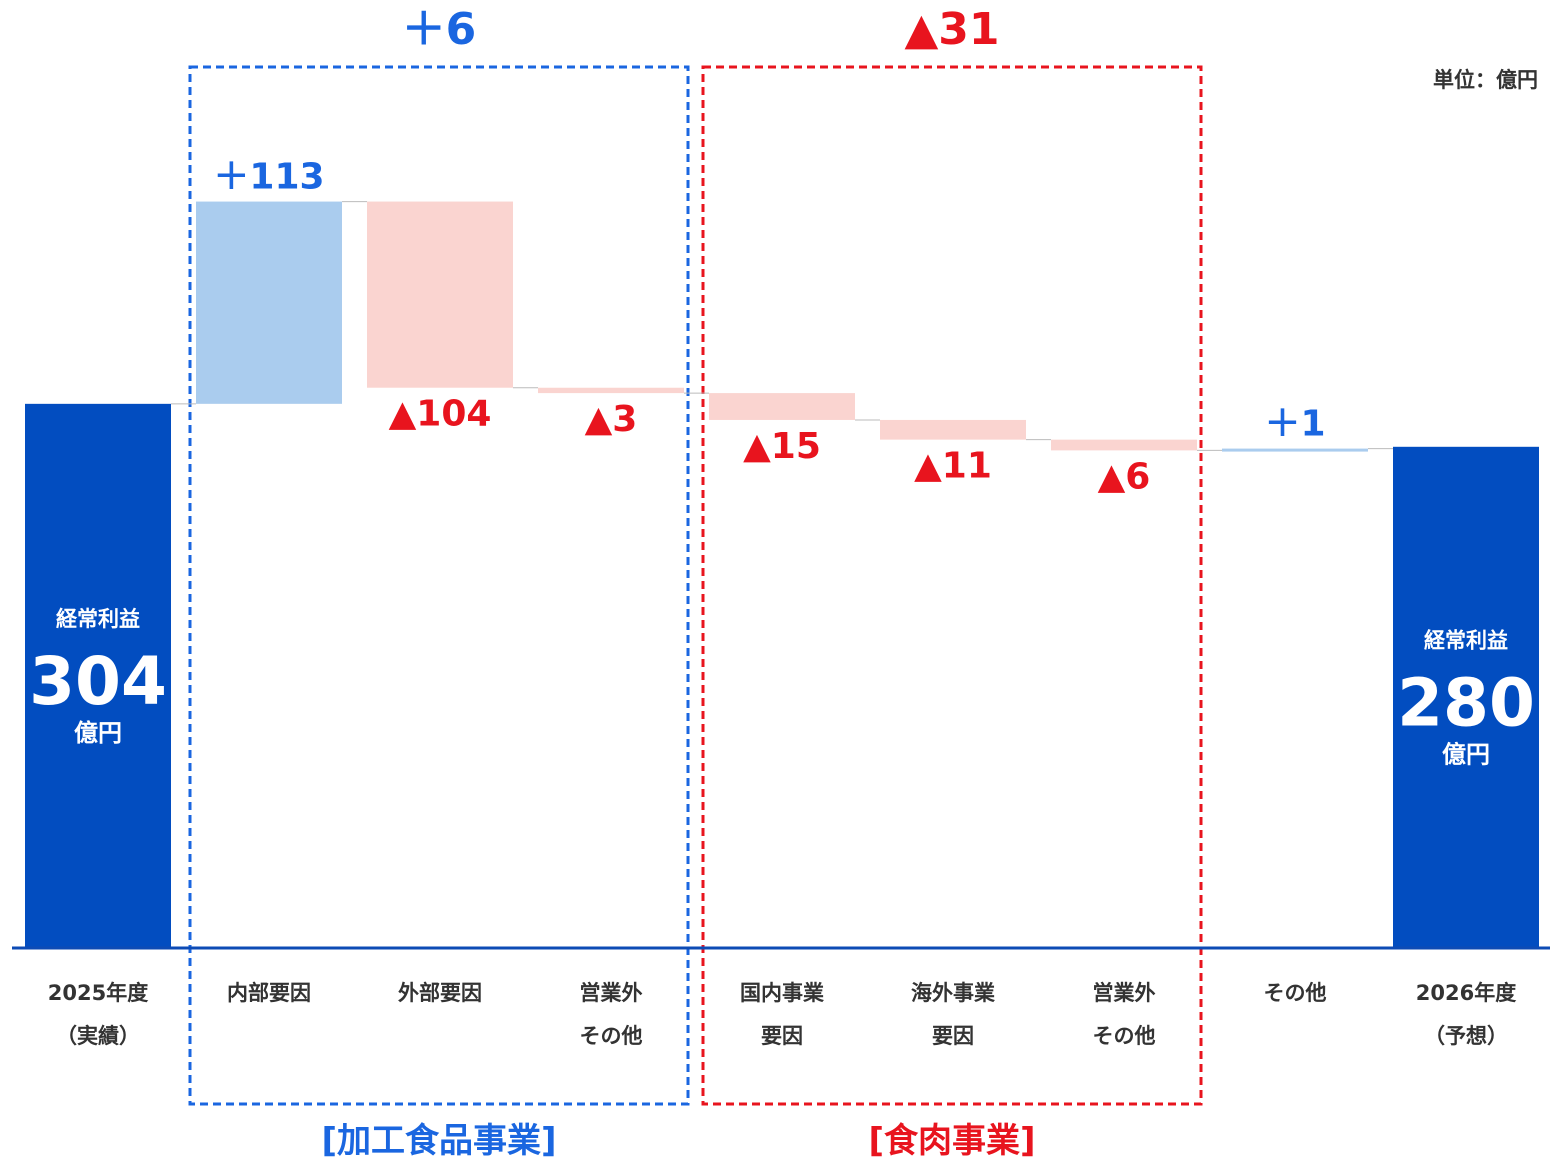 This screenshot has width=1562, height=1163. What do you see at coordinates (269, 993) in the screenshot?
I see `category-label: 内部要因` at bounding box center [269, 993].